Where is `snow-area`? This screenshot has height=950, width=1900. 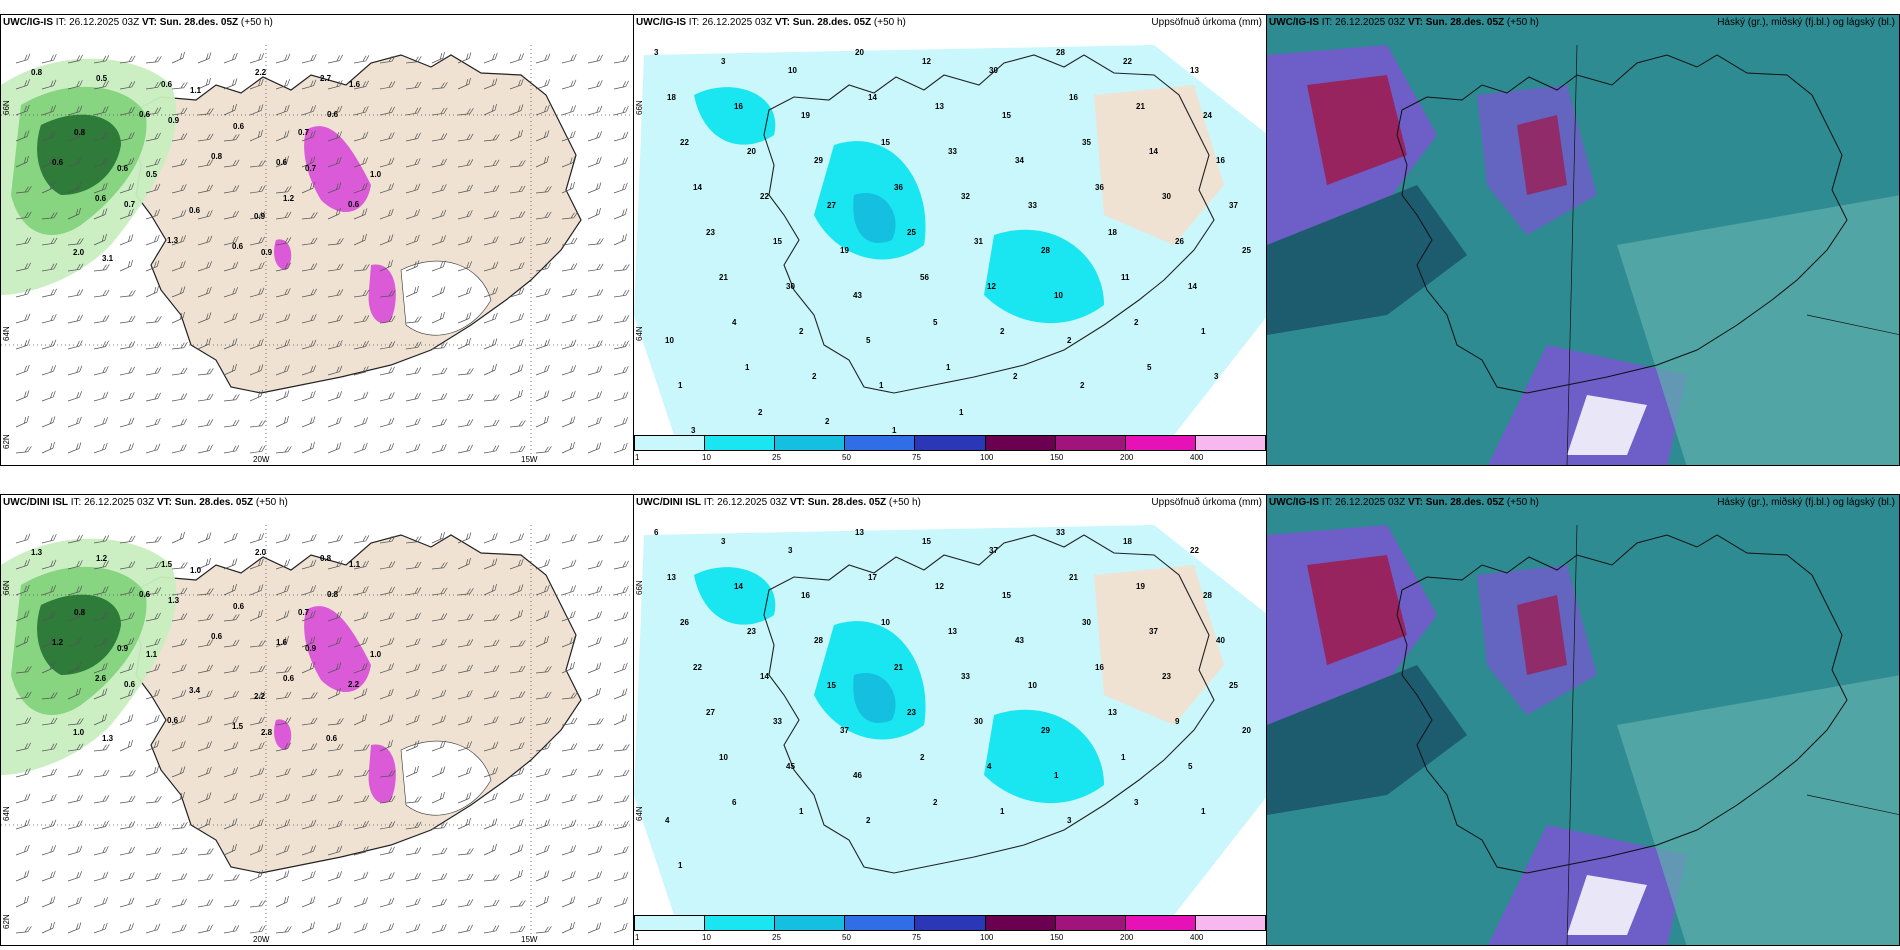 snow-area is located at coordinates (382, 774).